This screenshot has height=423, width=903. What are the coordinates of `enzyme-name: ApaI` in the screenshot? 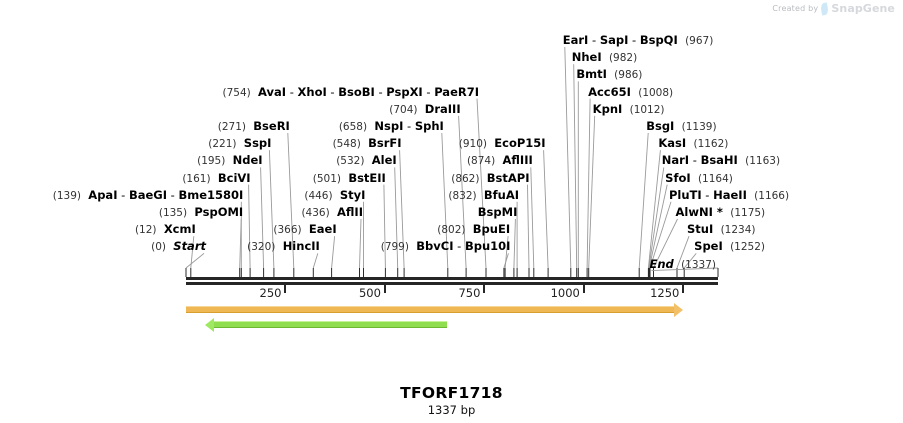 It's located at (103, 194).